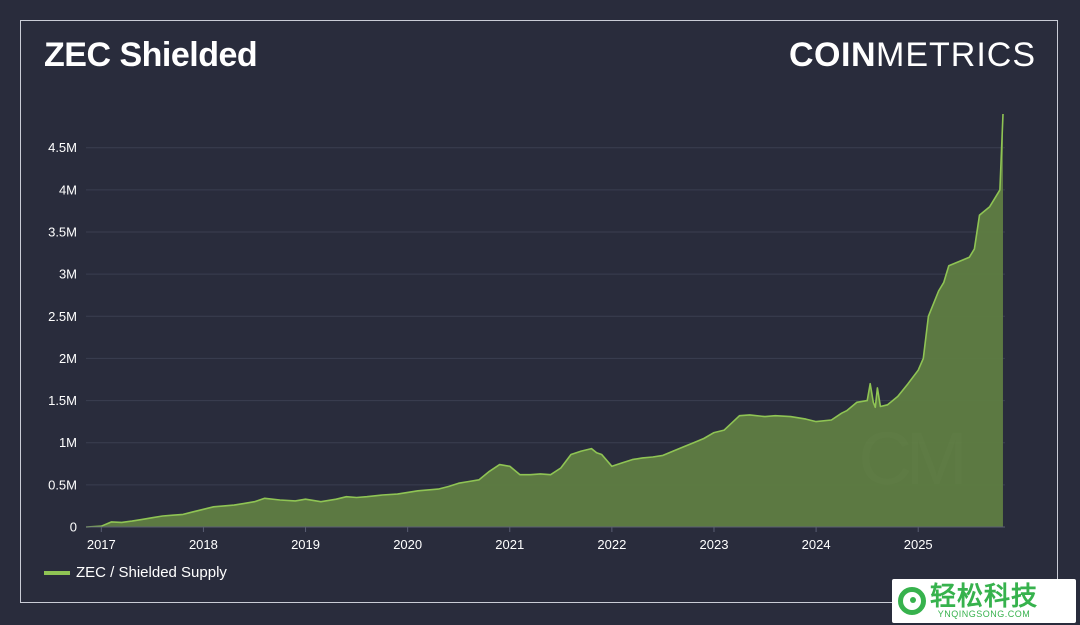  Describe the element at coordinates (62, 316) in the screenshot. I see `y-tick-label: 2.5M` at that location.